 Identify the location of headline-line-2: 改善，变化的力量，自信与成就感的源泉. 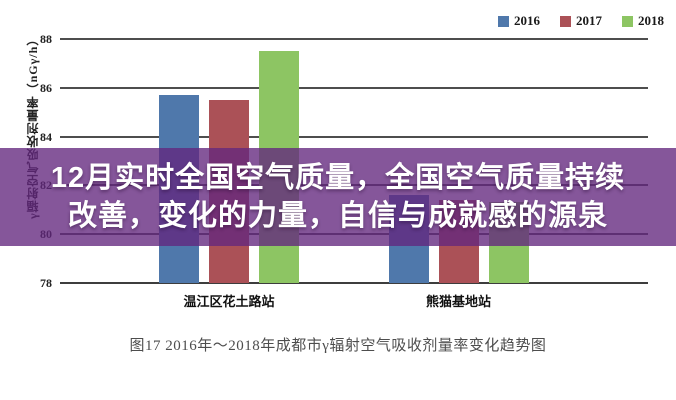
(337, 216).